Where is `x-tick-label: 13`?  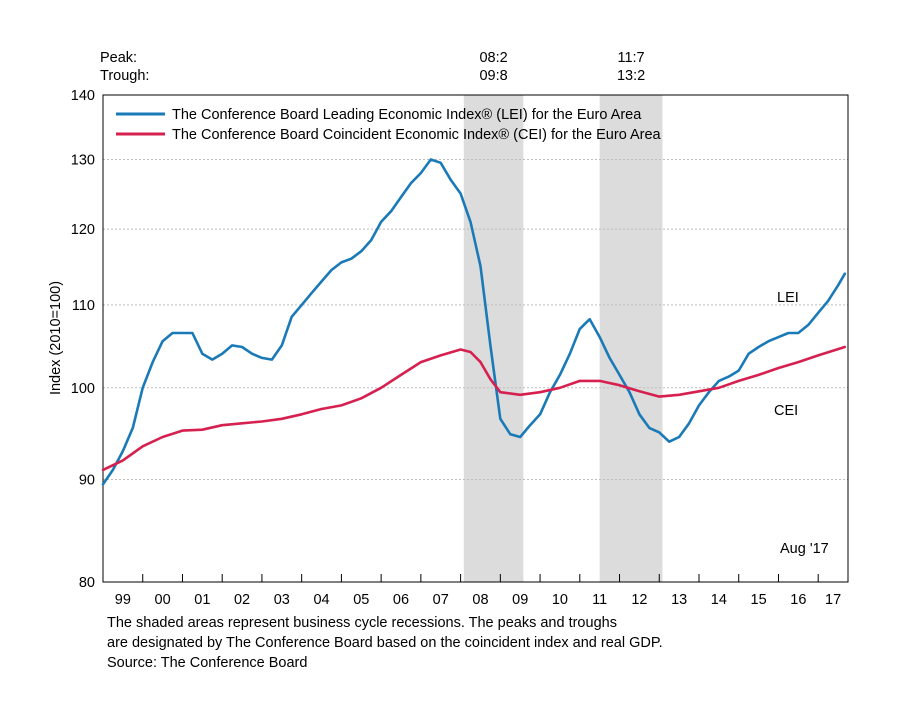 x-tick-label: 13 is located at coordinates (679, 600).